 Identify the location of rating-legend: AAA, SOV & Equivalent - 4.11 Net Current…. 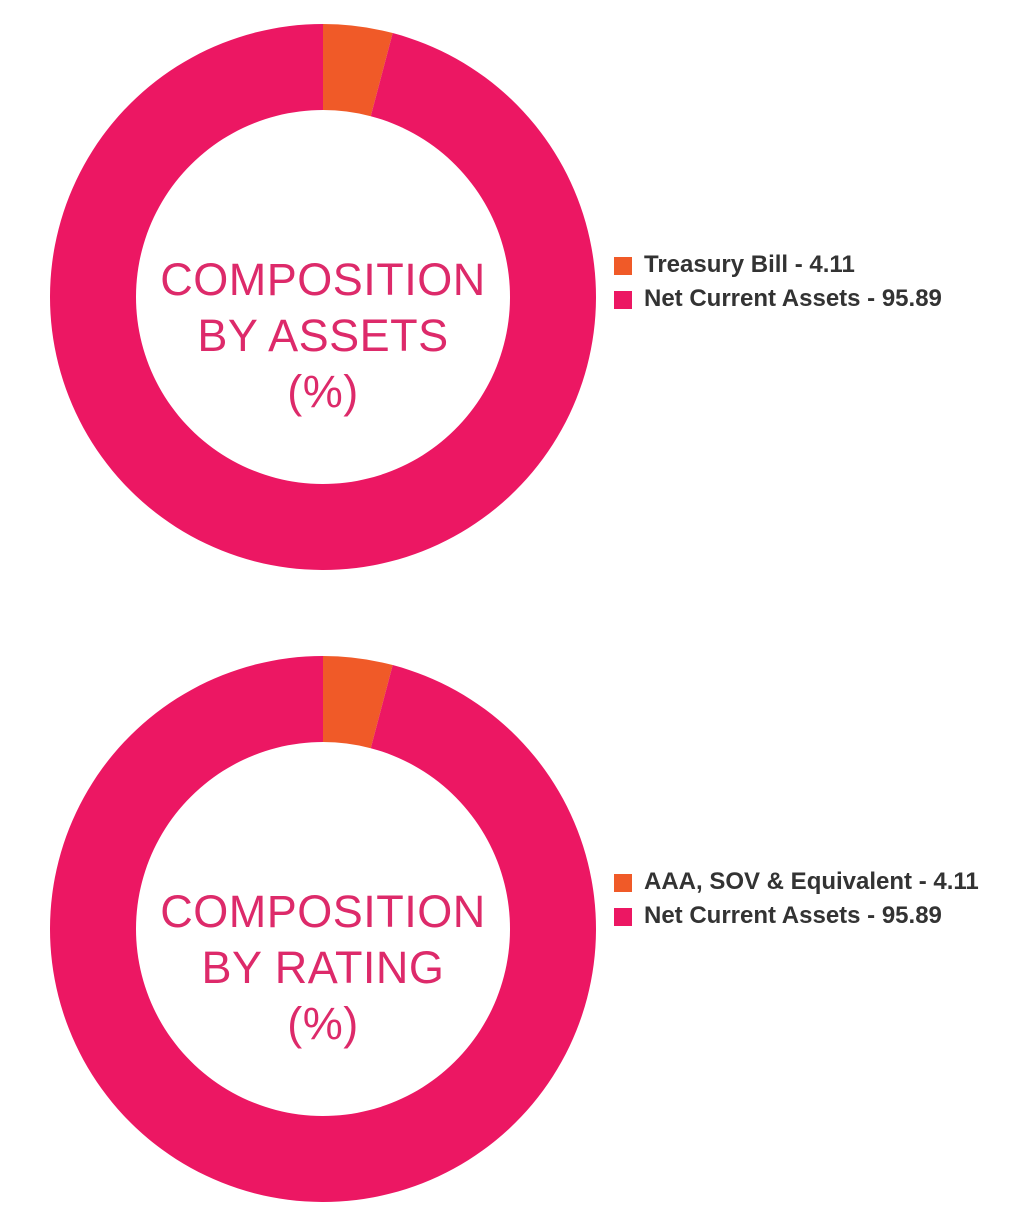
(804, 899).